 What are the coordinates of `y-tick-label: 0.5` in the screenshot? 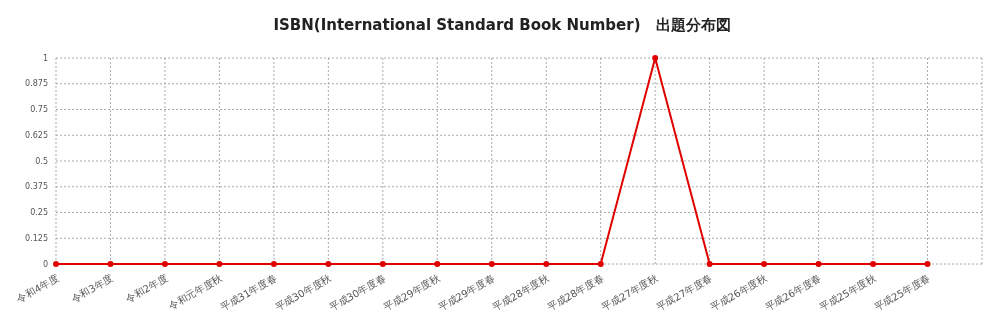 It's located at (41, 161).